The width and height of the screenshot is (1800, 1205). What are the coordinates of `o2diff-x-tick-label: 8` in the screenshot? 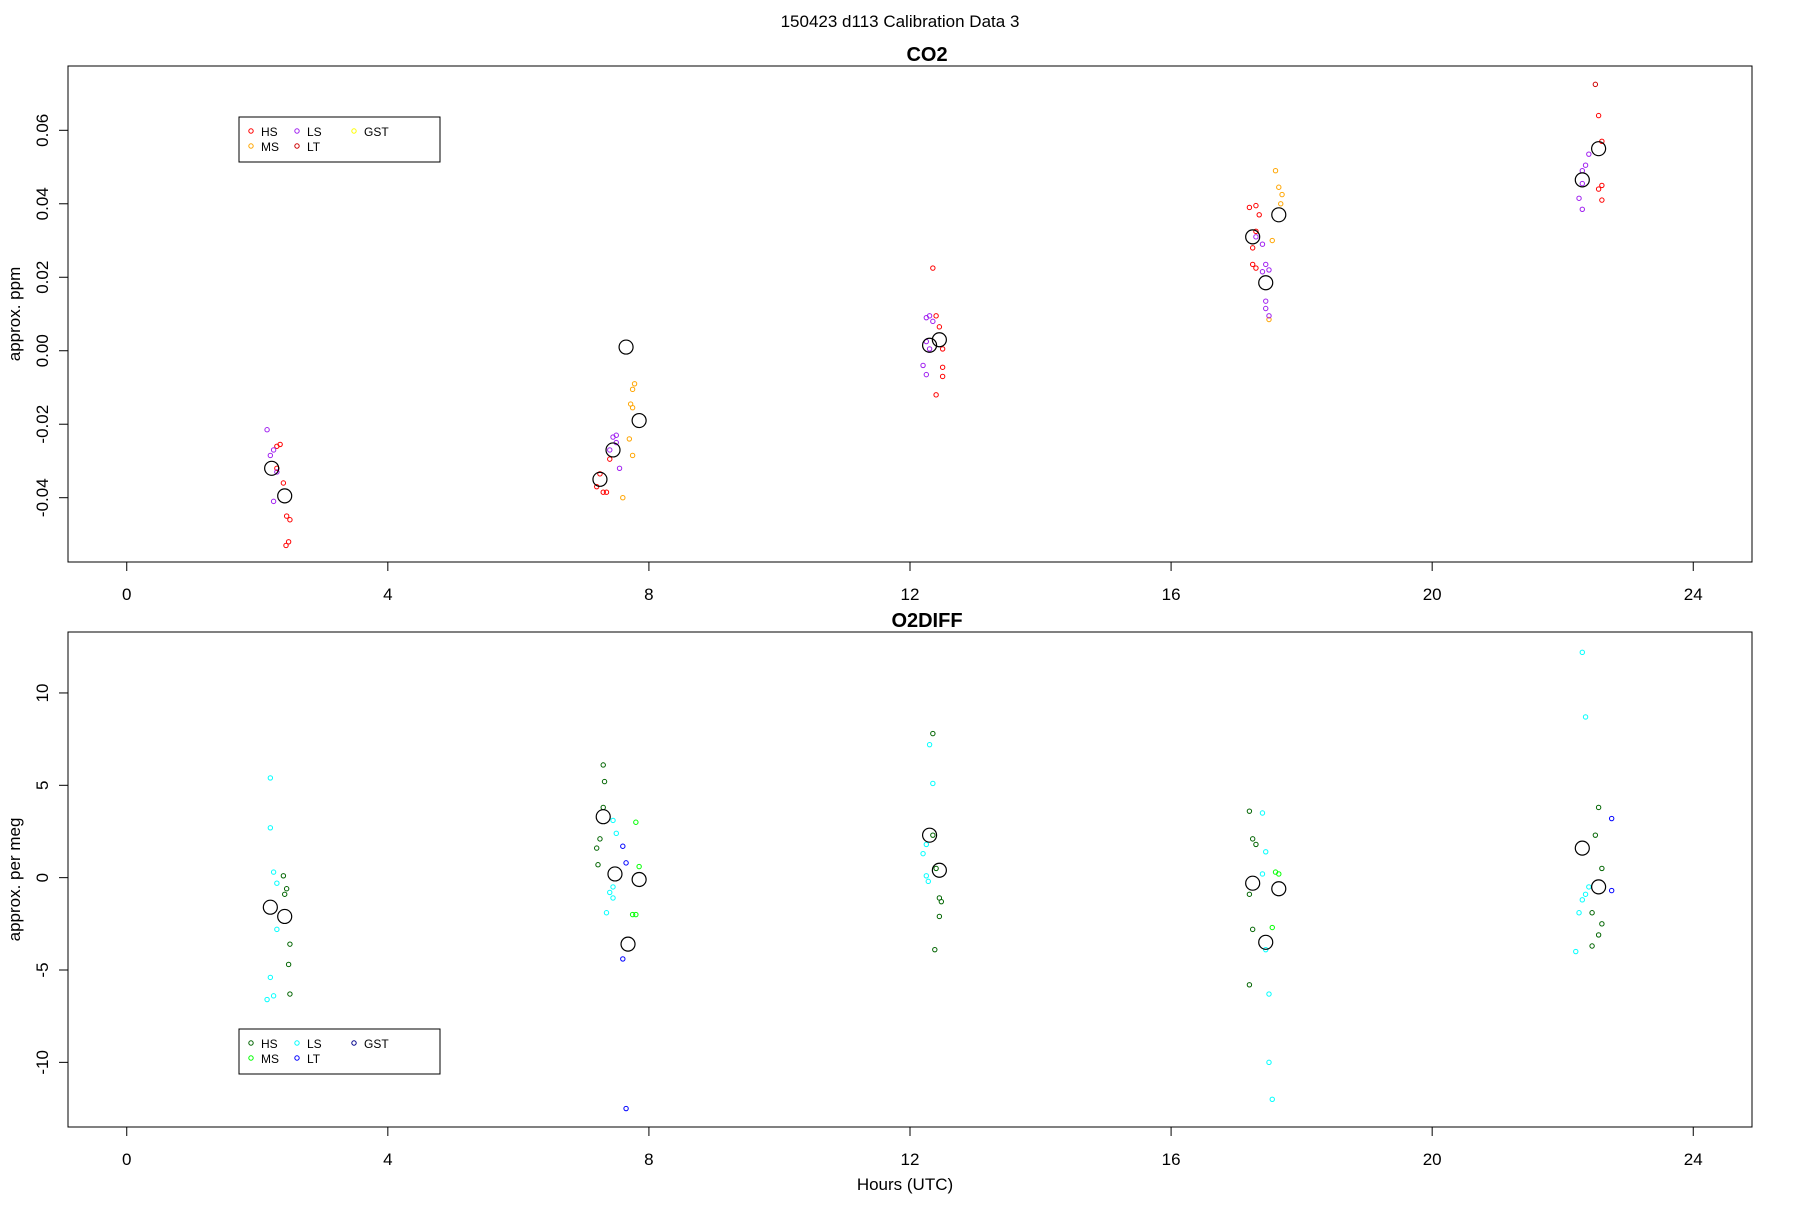 It's located at (648, 1159).